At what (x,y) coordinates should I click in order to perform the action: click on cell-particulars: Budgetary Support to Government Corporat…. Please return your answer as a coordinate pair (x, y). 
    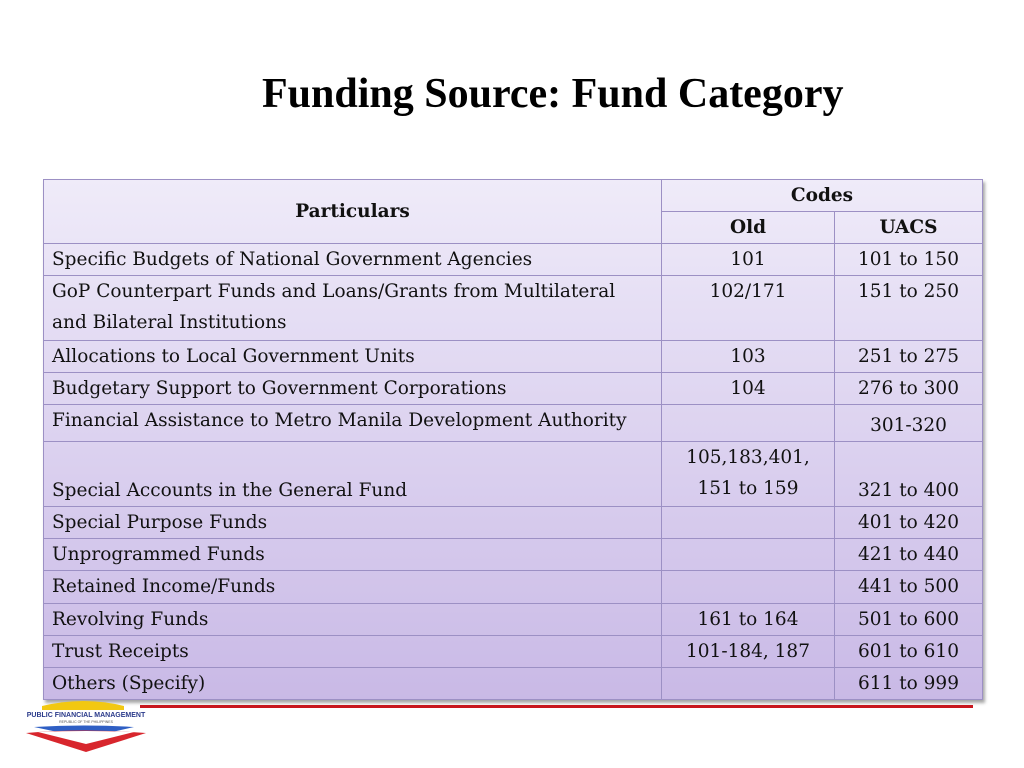
    Looking at the image, I should click on (352, 388).